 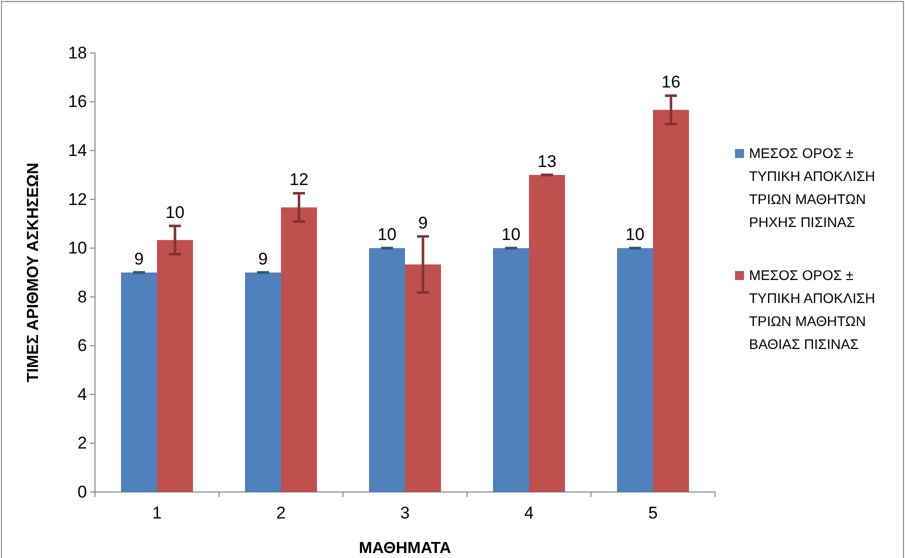 What do you see at coordinates (405, 513) in the screenshot?
I see `x-tick-label: 3` at bounding box center [405, 513].